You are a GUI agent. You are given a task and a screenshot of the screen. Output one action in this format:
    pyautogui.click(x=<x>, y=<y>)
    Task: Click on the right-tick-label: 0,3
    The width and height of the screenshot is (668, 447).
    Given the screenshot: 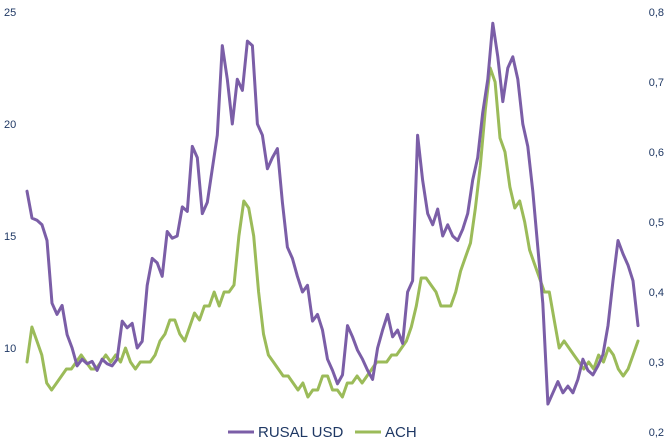 What is the action you would take?
    pyautogui.click(x=656, y=363)
    